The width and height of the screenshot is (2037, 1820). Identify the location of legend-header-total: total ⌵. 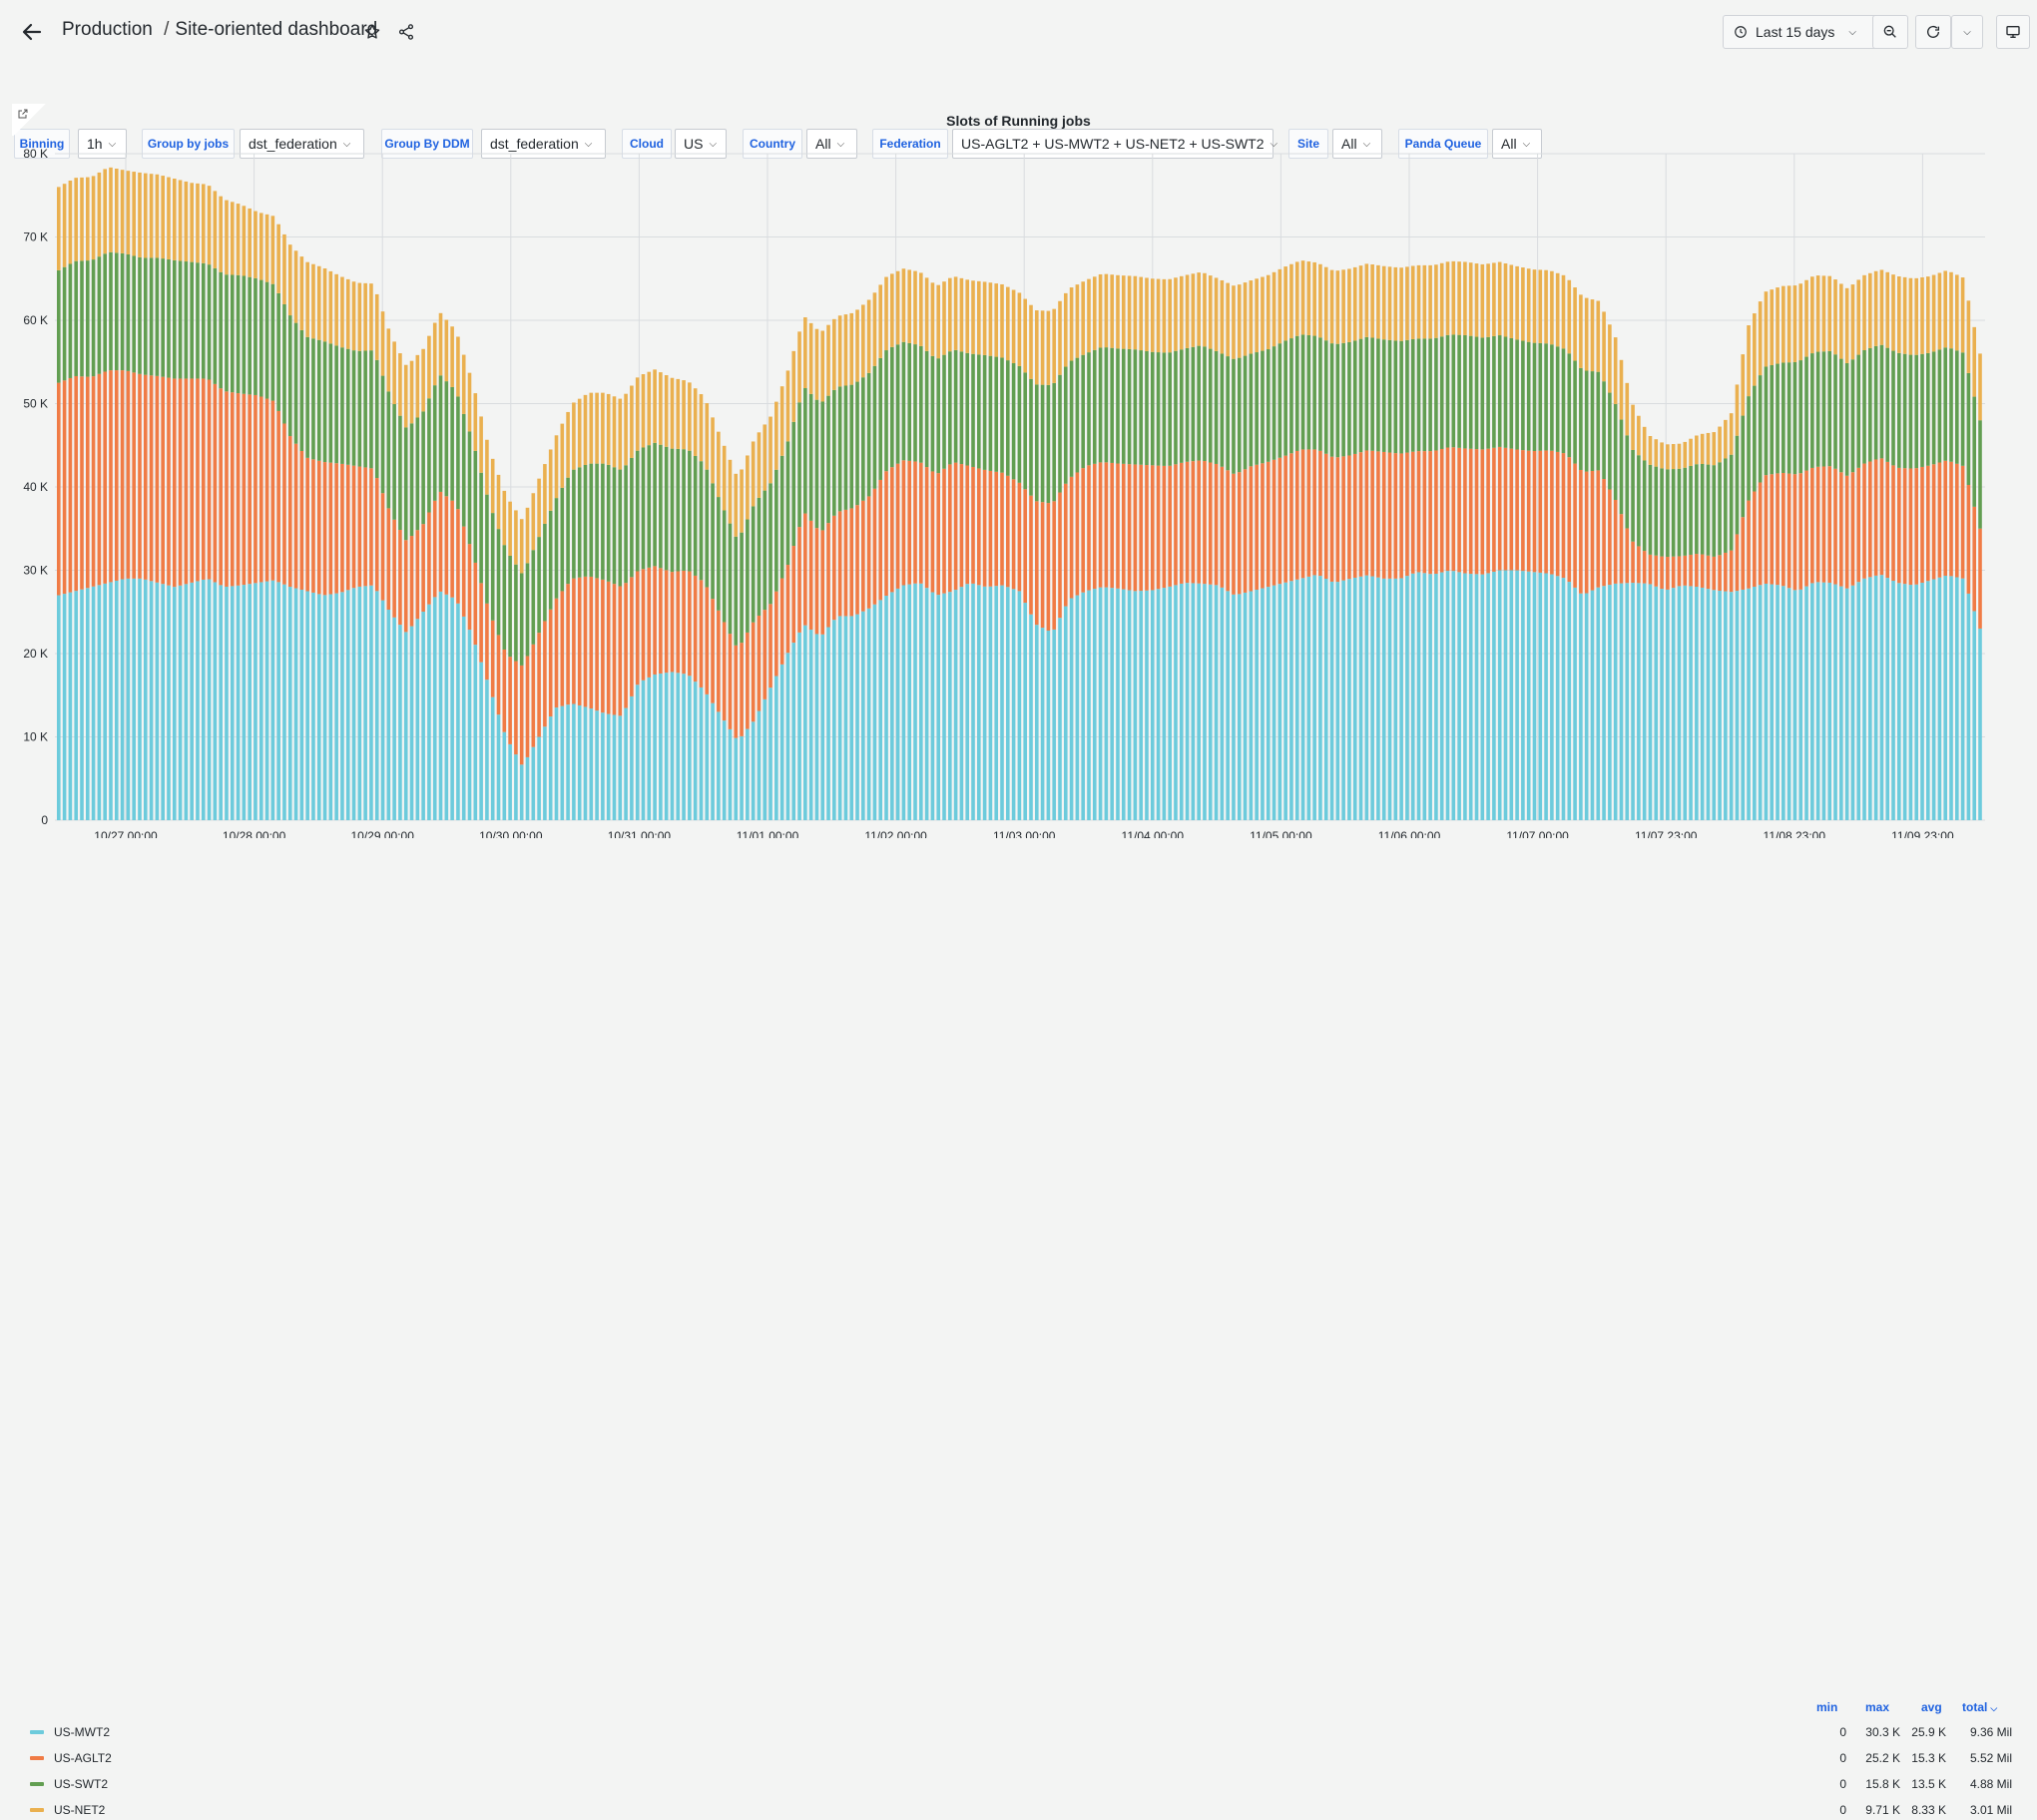
(1979, 1707).